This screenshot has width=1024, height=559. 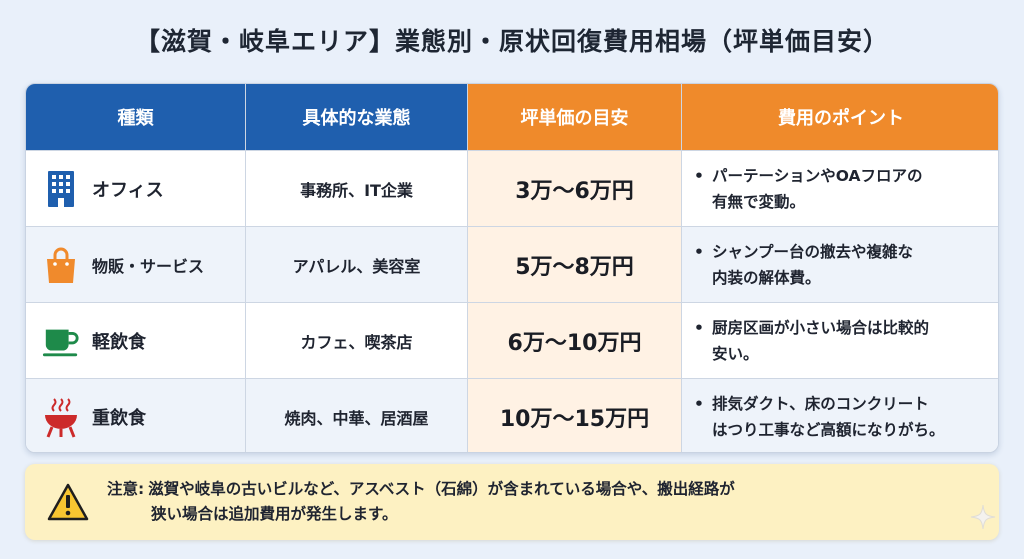 I want to click on notice-label: 注意:, so click(x=126, y=489).